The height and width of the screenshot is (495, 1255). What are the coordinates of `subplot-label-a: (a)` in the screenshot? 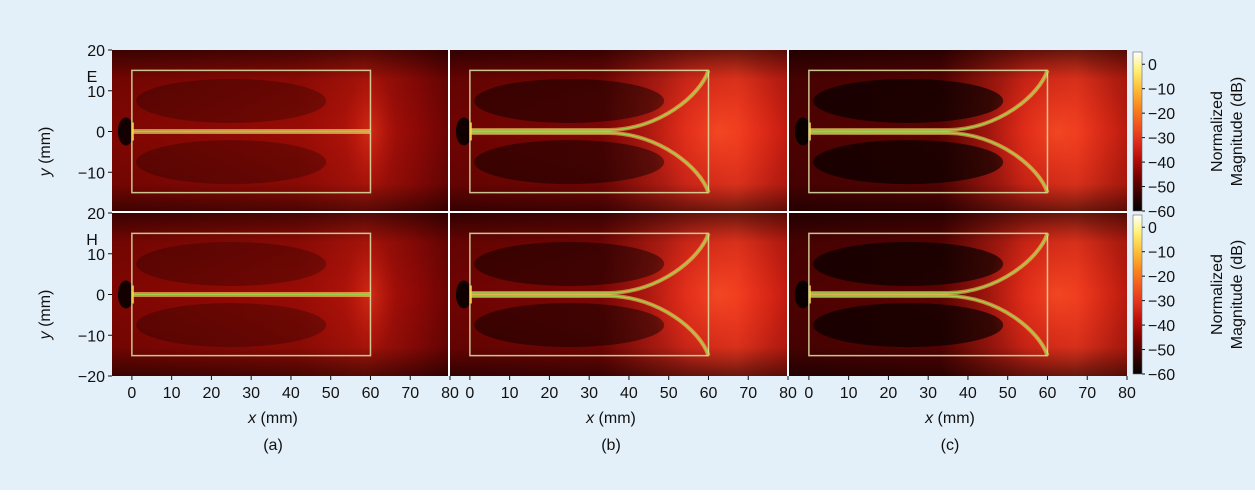 It's located at (273, 445).